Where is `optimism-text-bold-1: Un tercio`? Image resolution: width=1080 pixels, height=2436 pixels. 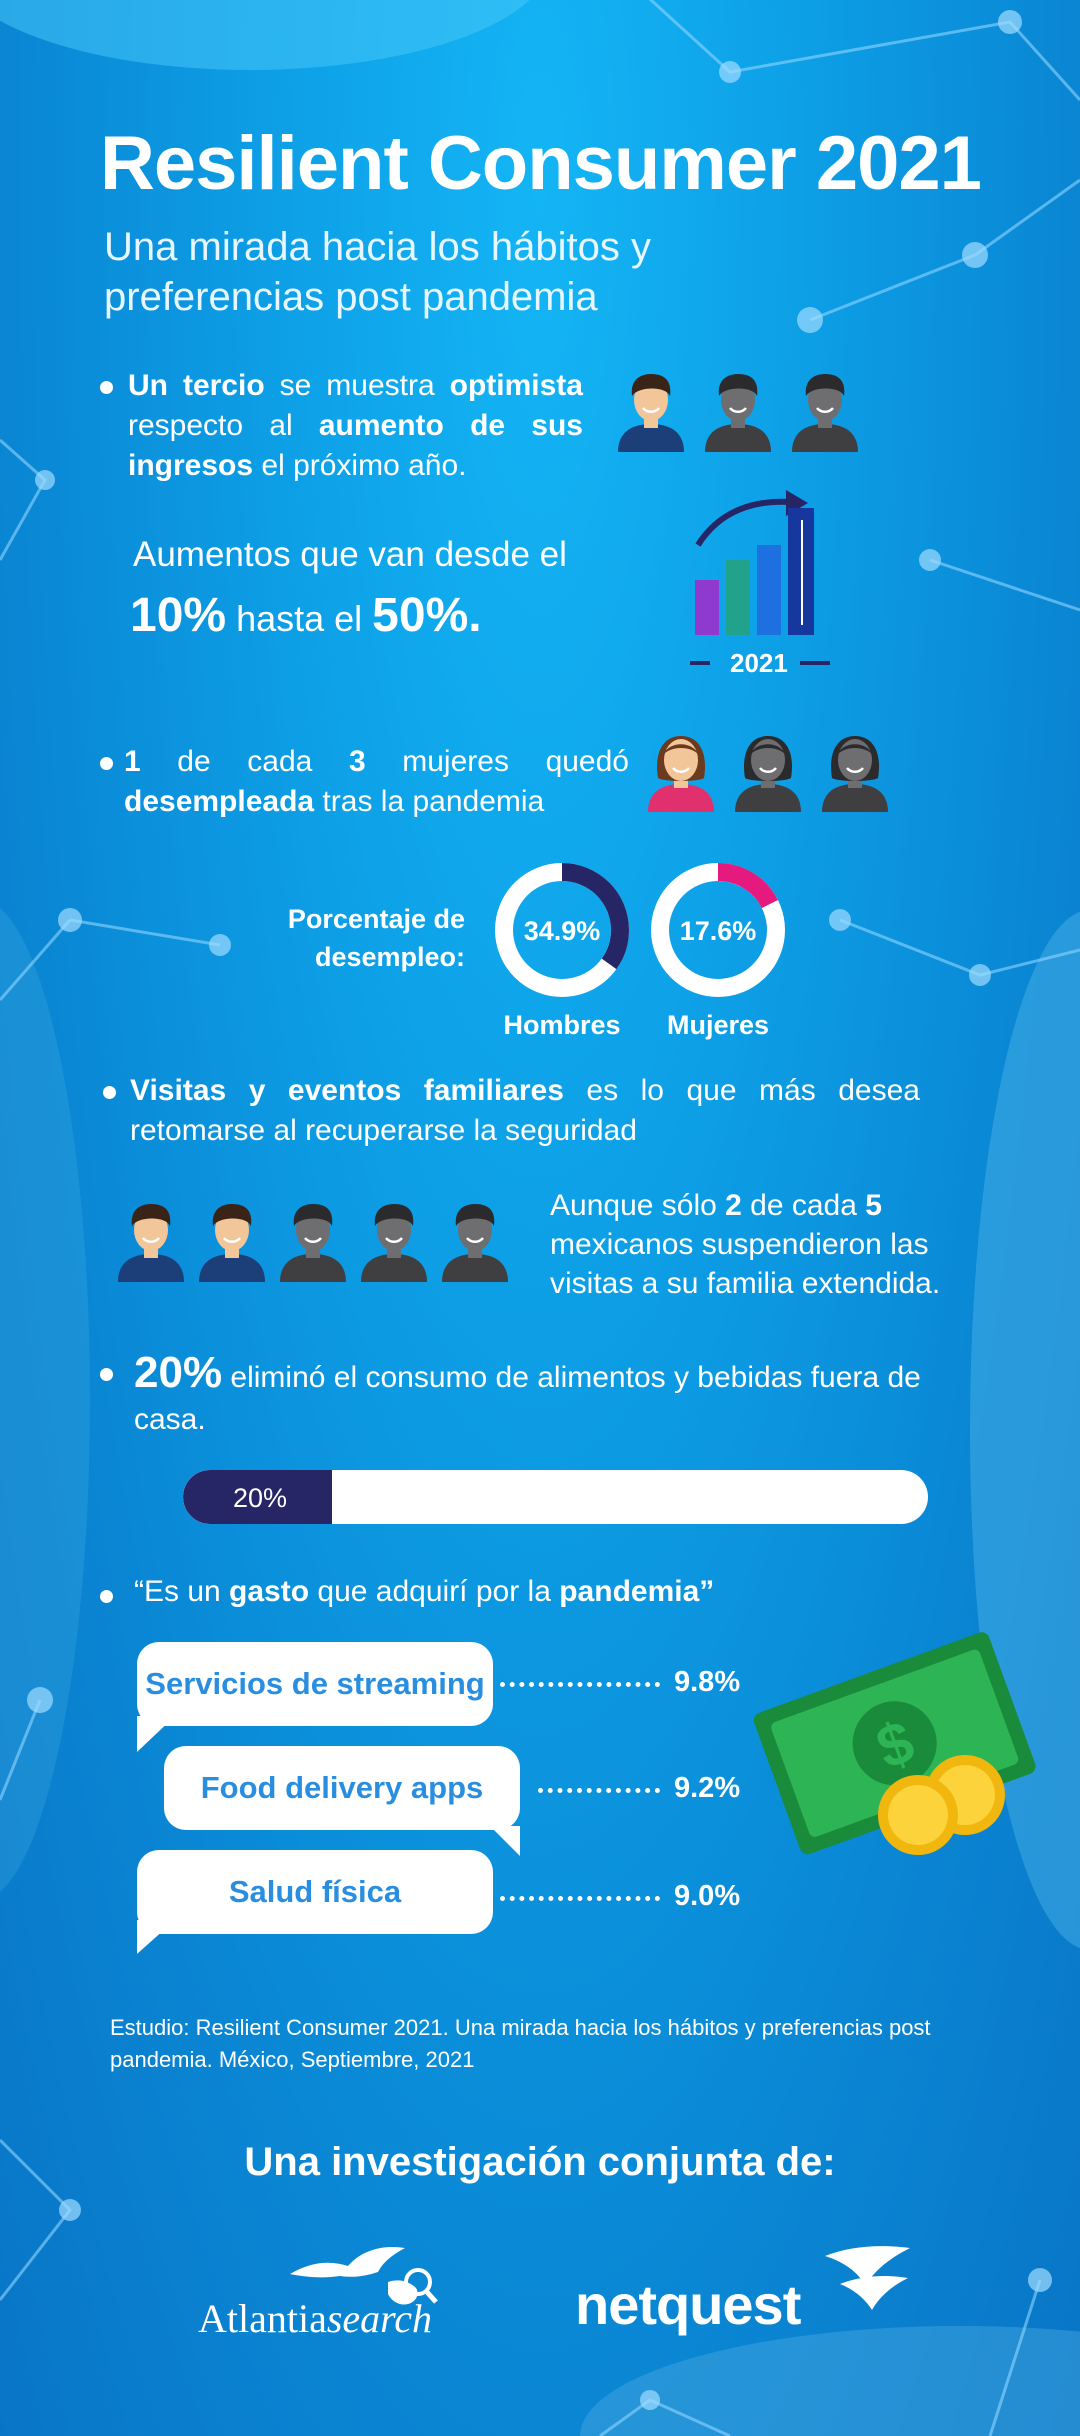
optimism-text-bold-1: Un tercio is located at coordinates (196, 385).